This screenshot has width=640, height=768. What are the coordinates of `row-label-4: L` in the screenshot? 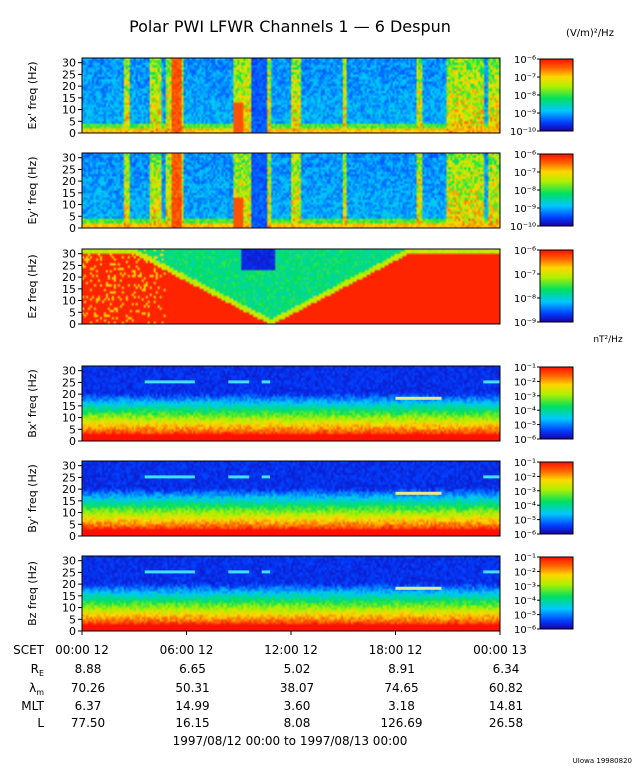 It's located at (40, 723).